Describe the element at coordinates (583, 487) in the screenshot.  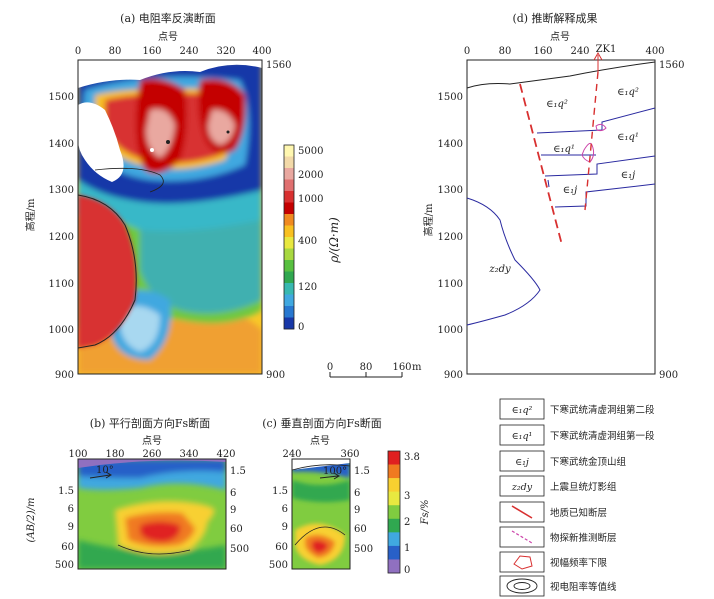
I see `legend-text: 上震旦统灯影组` at that location.